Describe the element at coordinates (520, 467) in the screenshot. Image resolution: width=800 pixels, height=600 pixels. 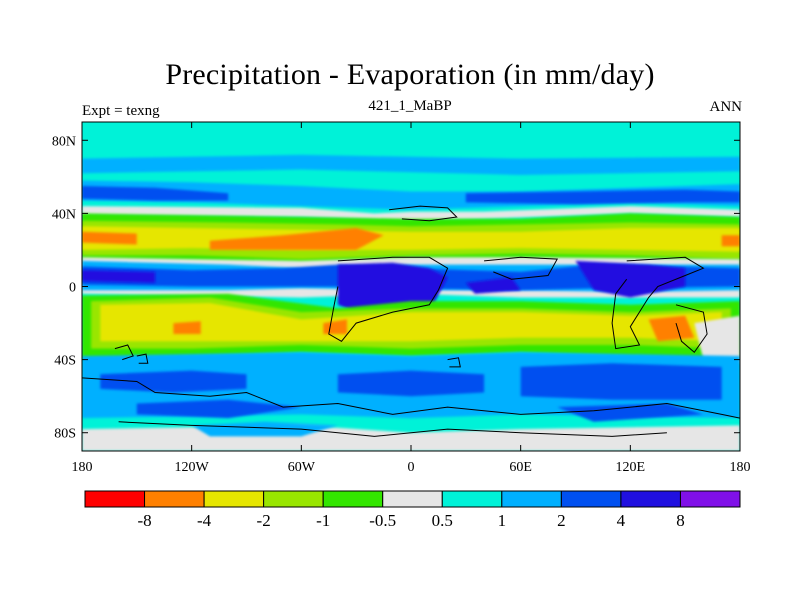
I see `x-tick-label: 60E` at that location.